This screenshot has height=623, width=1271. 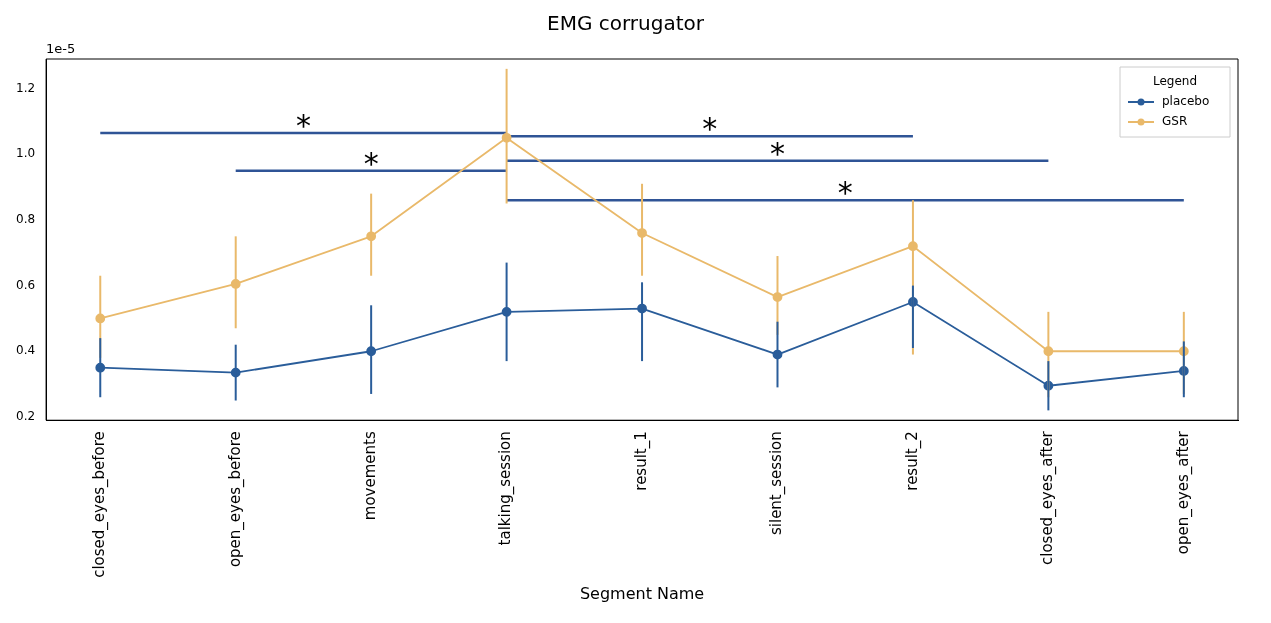 What do you see at coordinates (1183, 492) in the screenshot?
I see `x-tick-label: open_eyes_after` at bounding box center [1183, 492].